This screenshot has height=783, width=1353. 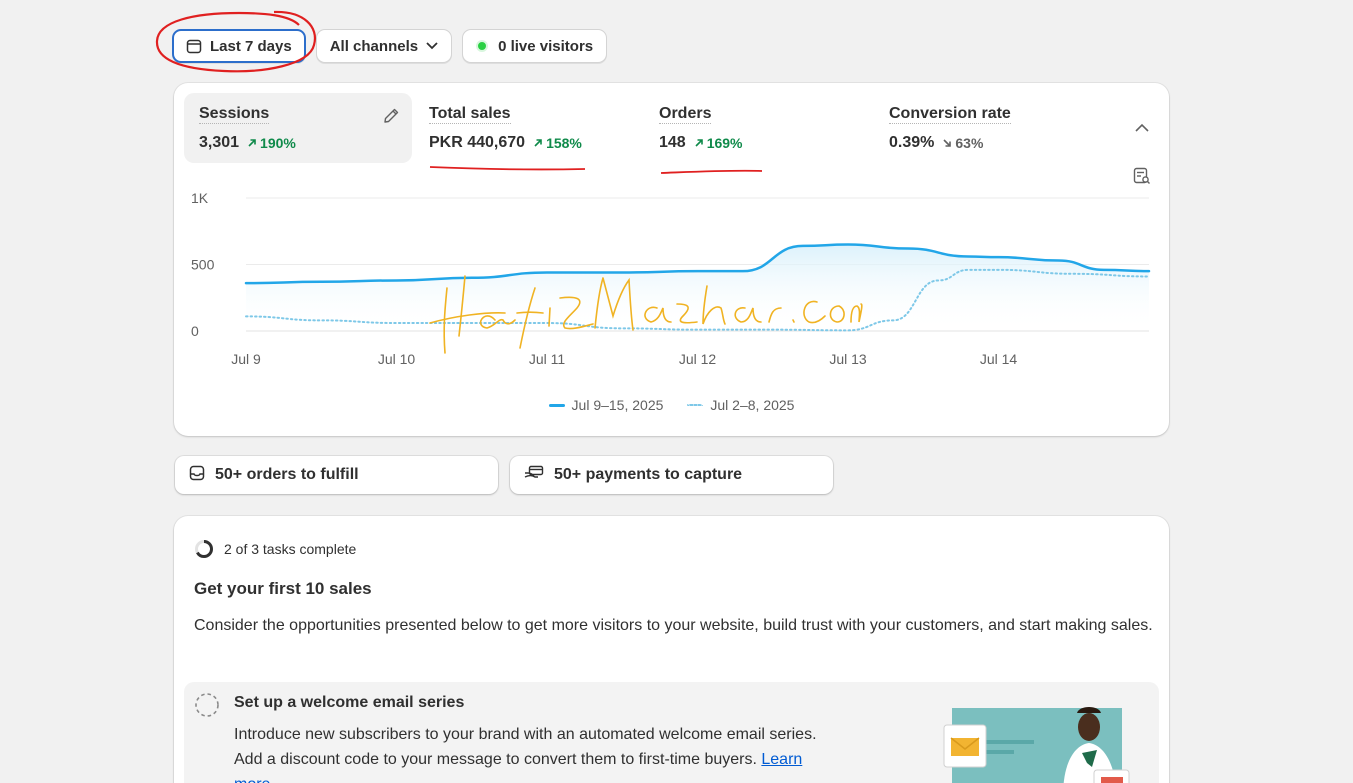 What do you see at coordinates (251, 46) in the screenshot?
I see `date-range-label: Last 7 days` at bounding box center [251, 46].